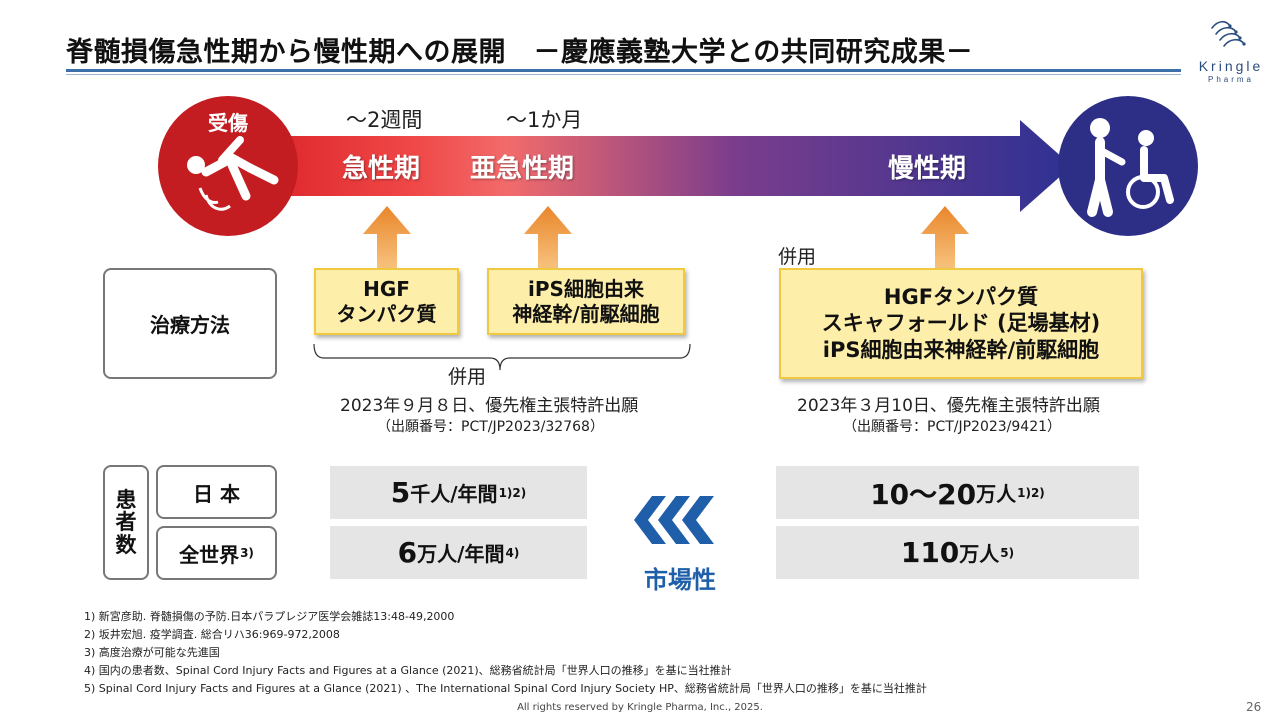 Image resolution: width=1280 pixels, height=720 pixels. I want to click on region-japan: 日 本, so click(216, 492).